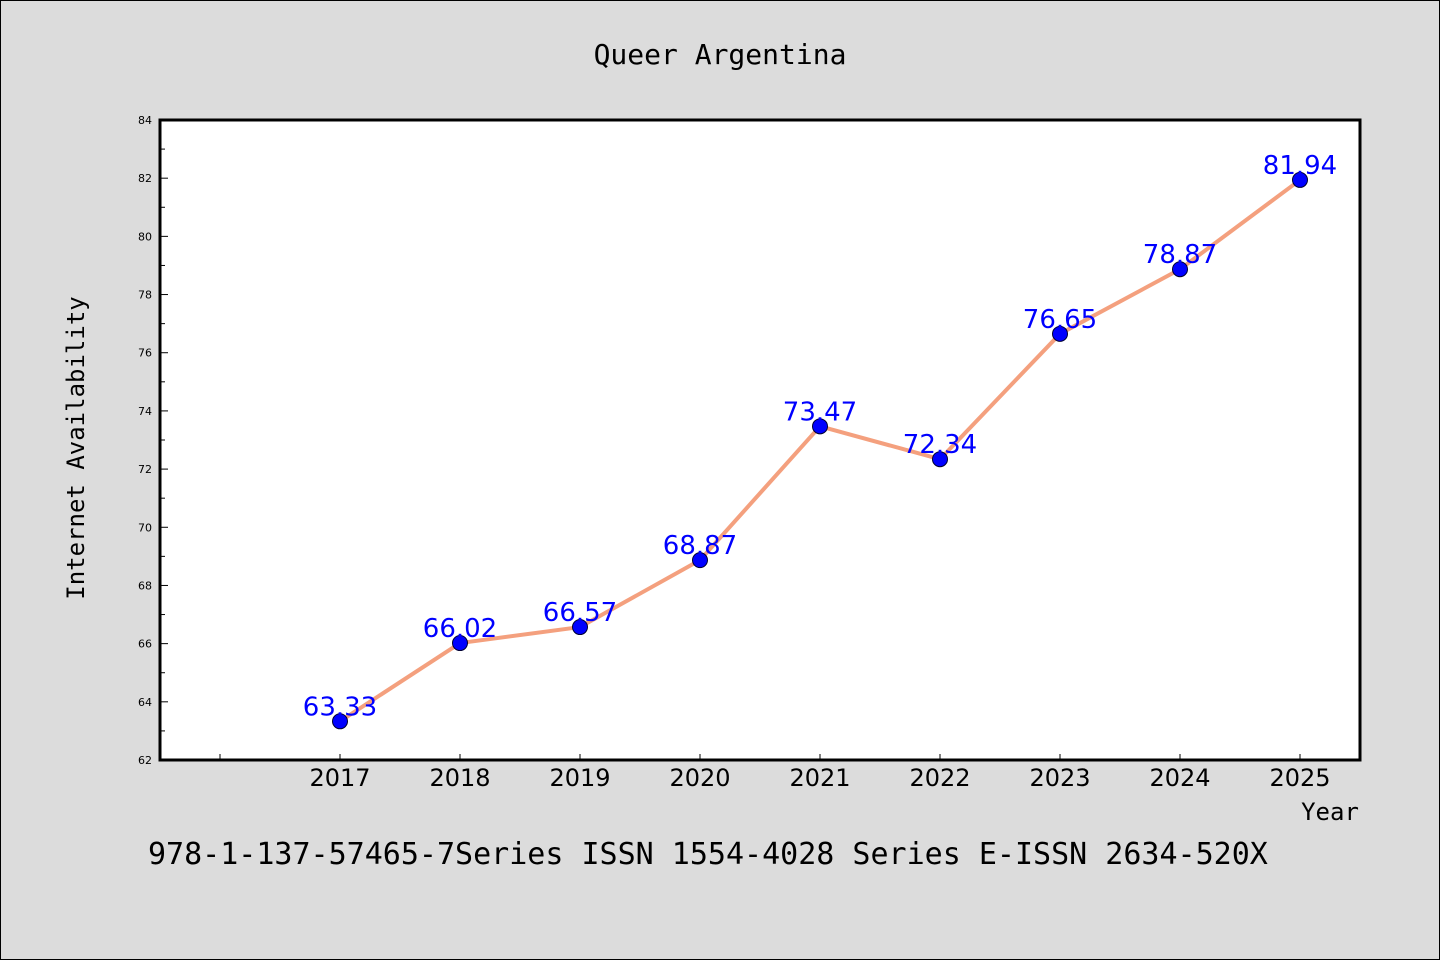 The width and height of the screenshot is (1440, 960). Describe the element at coordinates (145, 702) in the screenshot. I see `y-tick-label: 64` at that location.